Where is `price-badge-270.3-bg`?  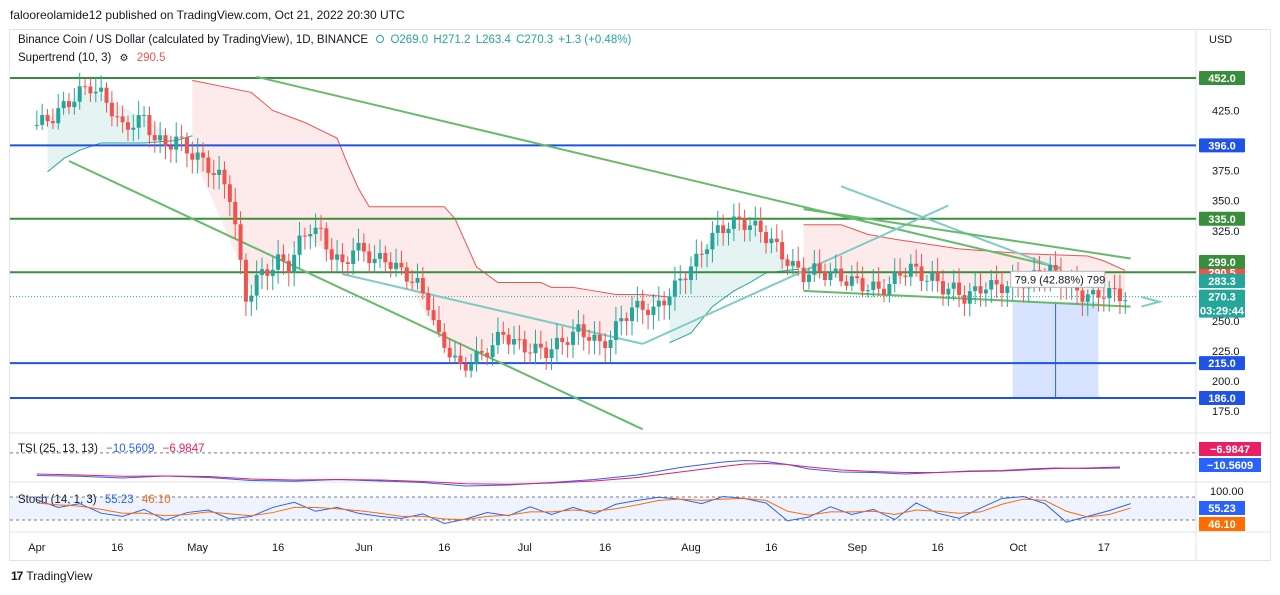
price-badge-270.3-bg is located at coordinates (1222, 303).